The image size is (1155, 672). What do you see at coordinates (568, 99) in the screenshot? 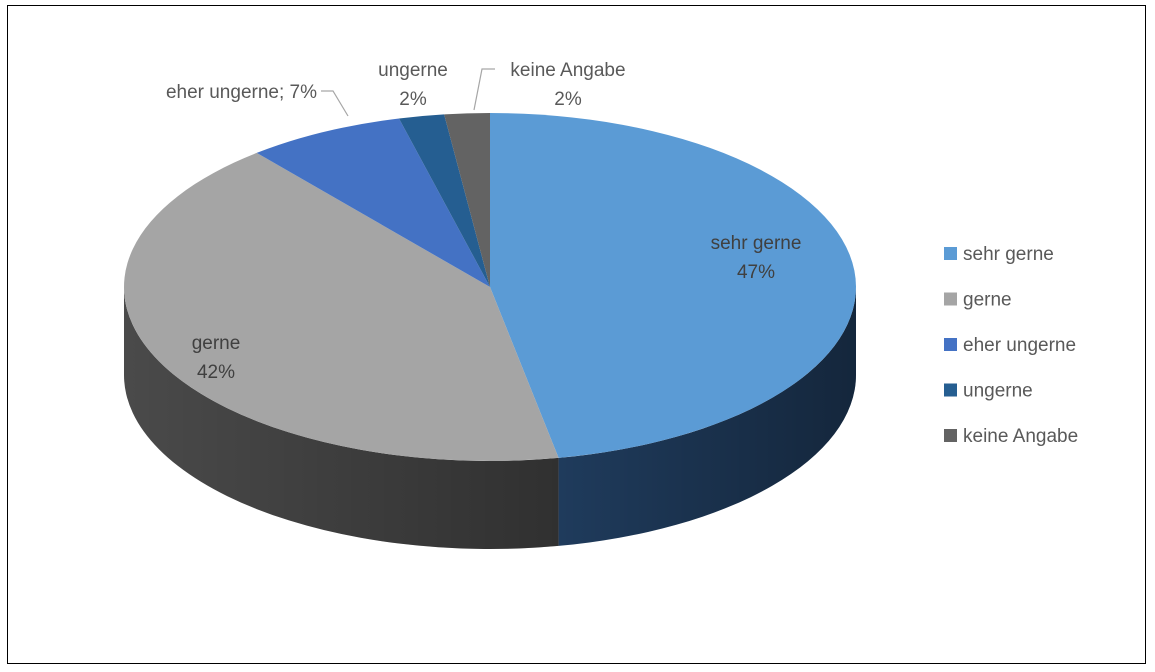
I see `data-label-value-keine-angabe: 2%` at bounding box center [568, 99].